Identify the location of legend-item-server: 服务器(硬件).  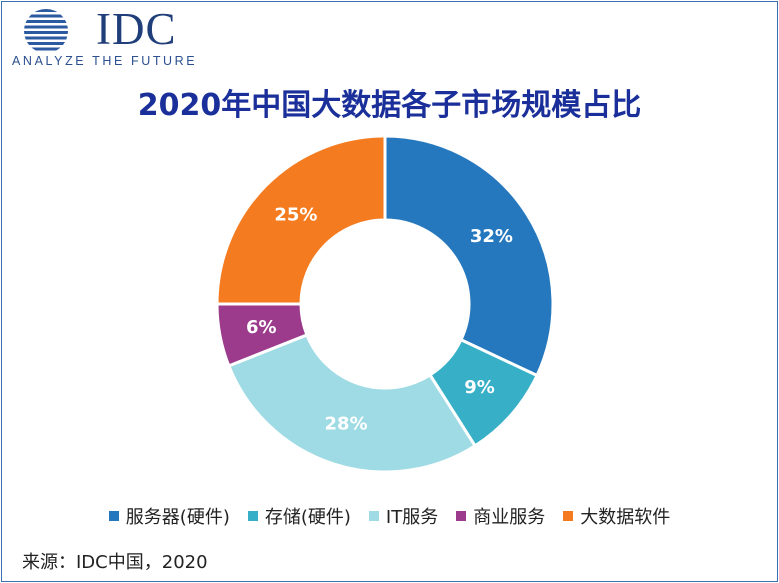
(169, 516).